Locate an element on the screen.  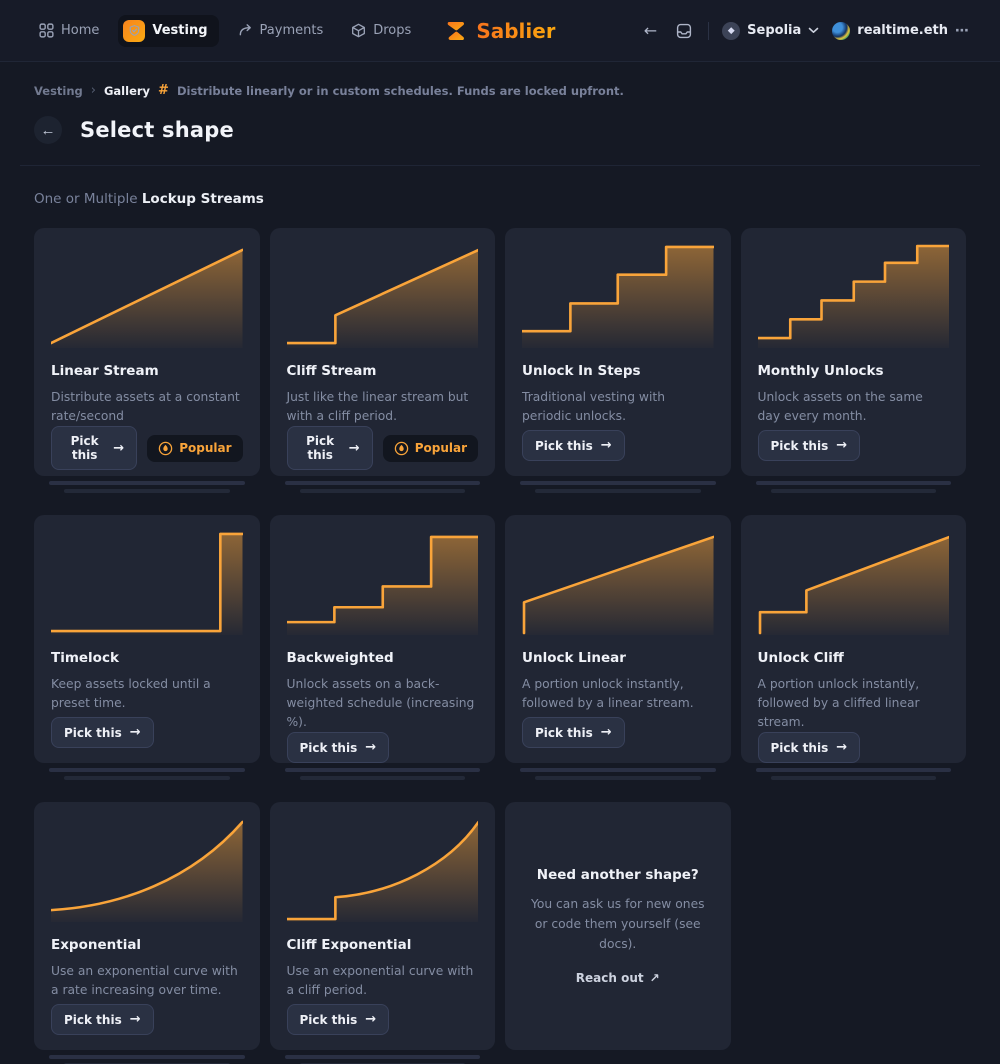
page-heading-row: ← Select shape is located at coordinates (500, 121).